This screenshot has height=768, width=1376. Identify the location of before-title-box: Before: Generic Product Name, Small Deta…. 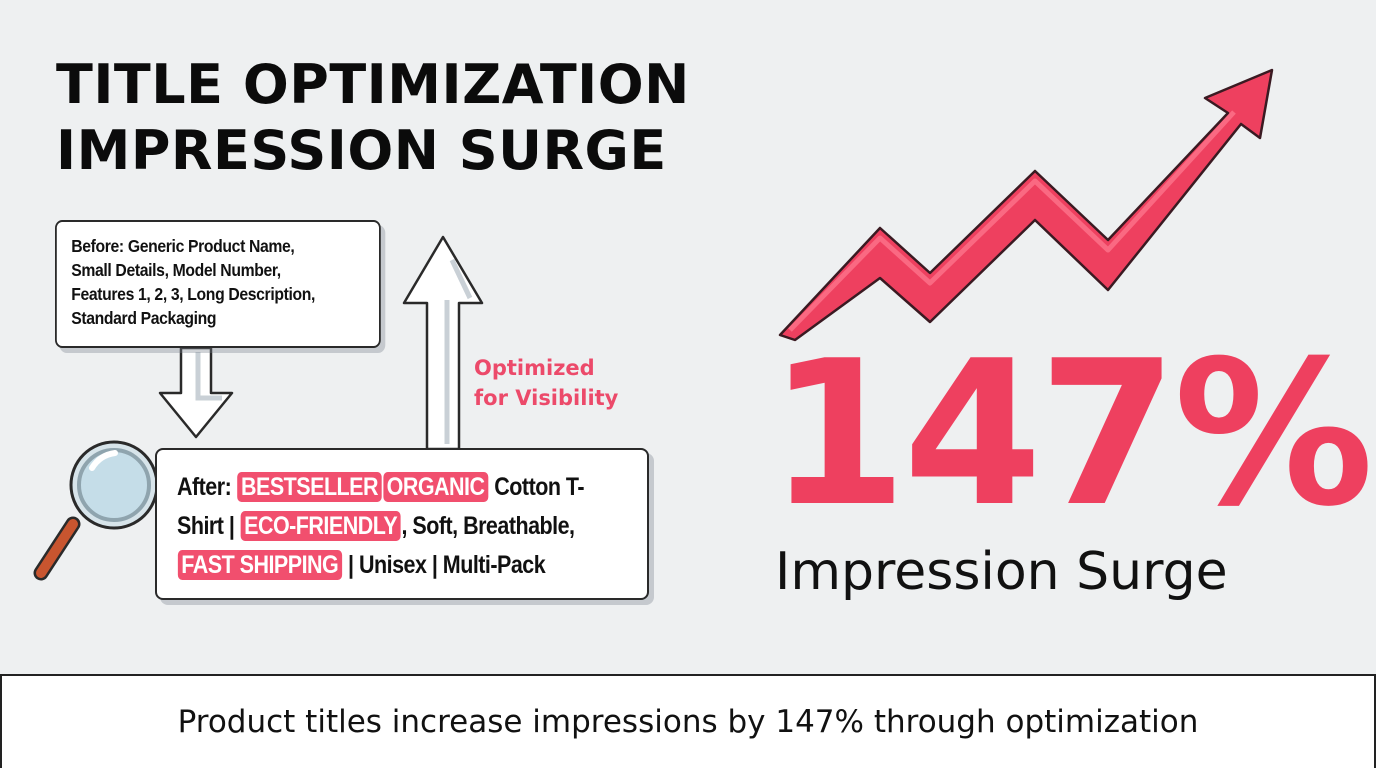
(218, 284).